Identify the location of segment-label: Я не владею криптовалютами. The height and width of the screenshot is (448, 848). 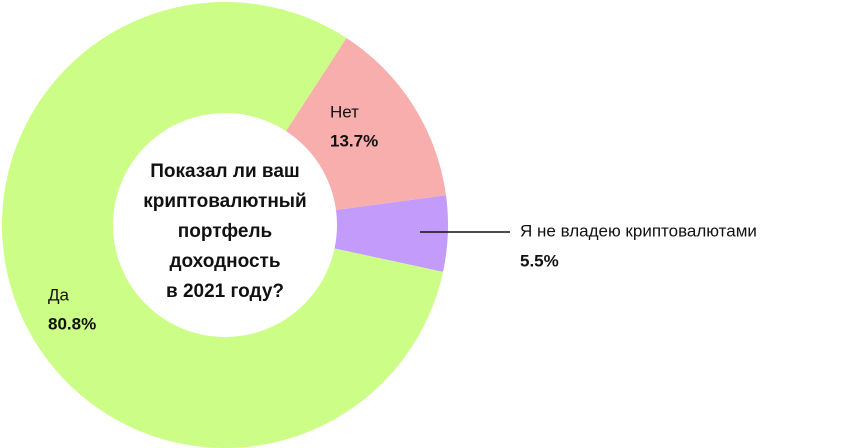
(638, 230).